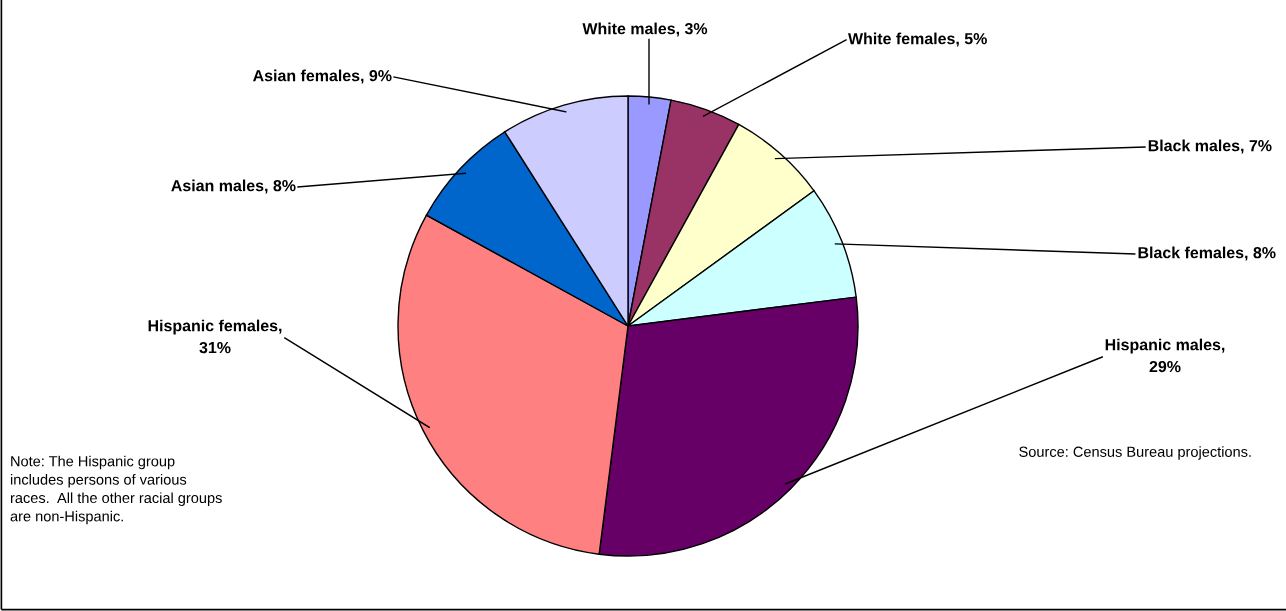 This screenshot has width=1286, height=611. I want to click on text: Note: The Hispanic group includes persons of various races. All the other racial groups are non-Hispanic., so click(116, 490).